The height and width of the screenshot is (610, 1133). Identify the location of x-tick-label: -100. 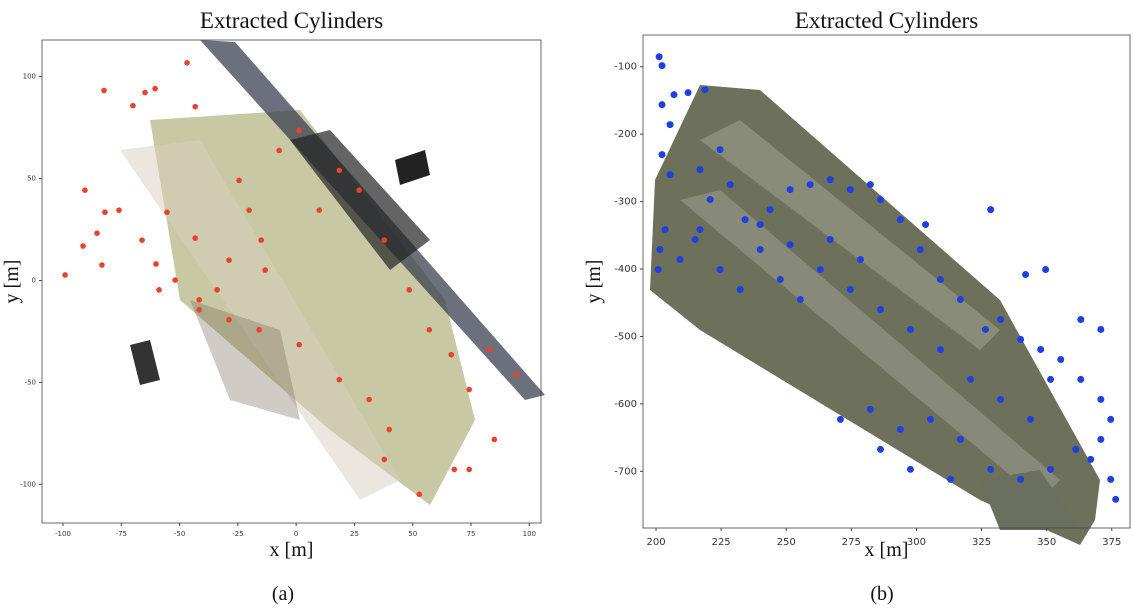
(63, 534).